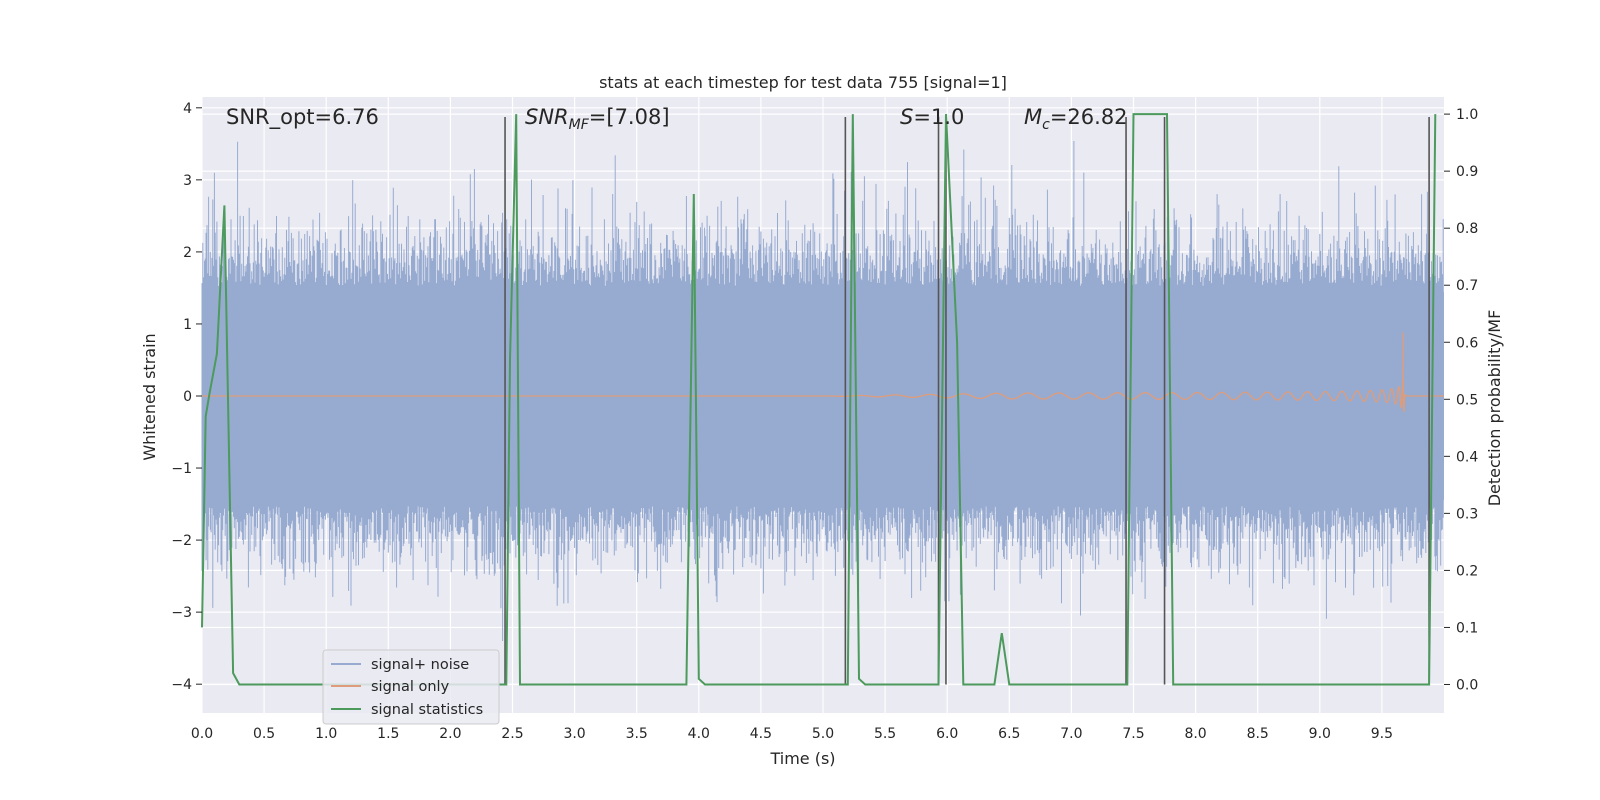 The height and width of the screenshot is (800, 1600). What do you see at coordinates (187, 181) in the screenshot?
I see `y-tick-label: 3` at bounding box center [187, 181].